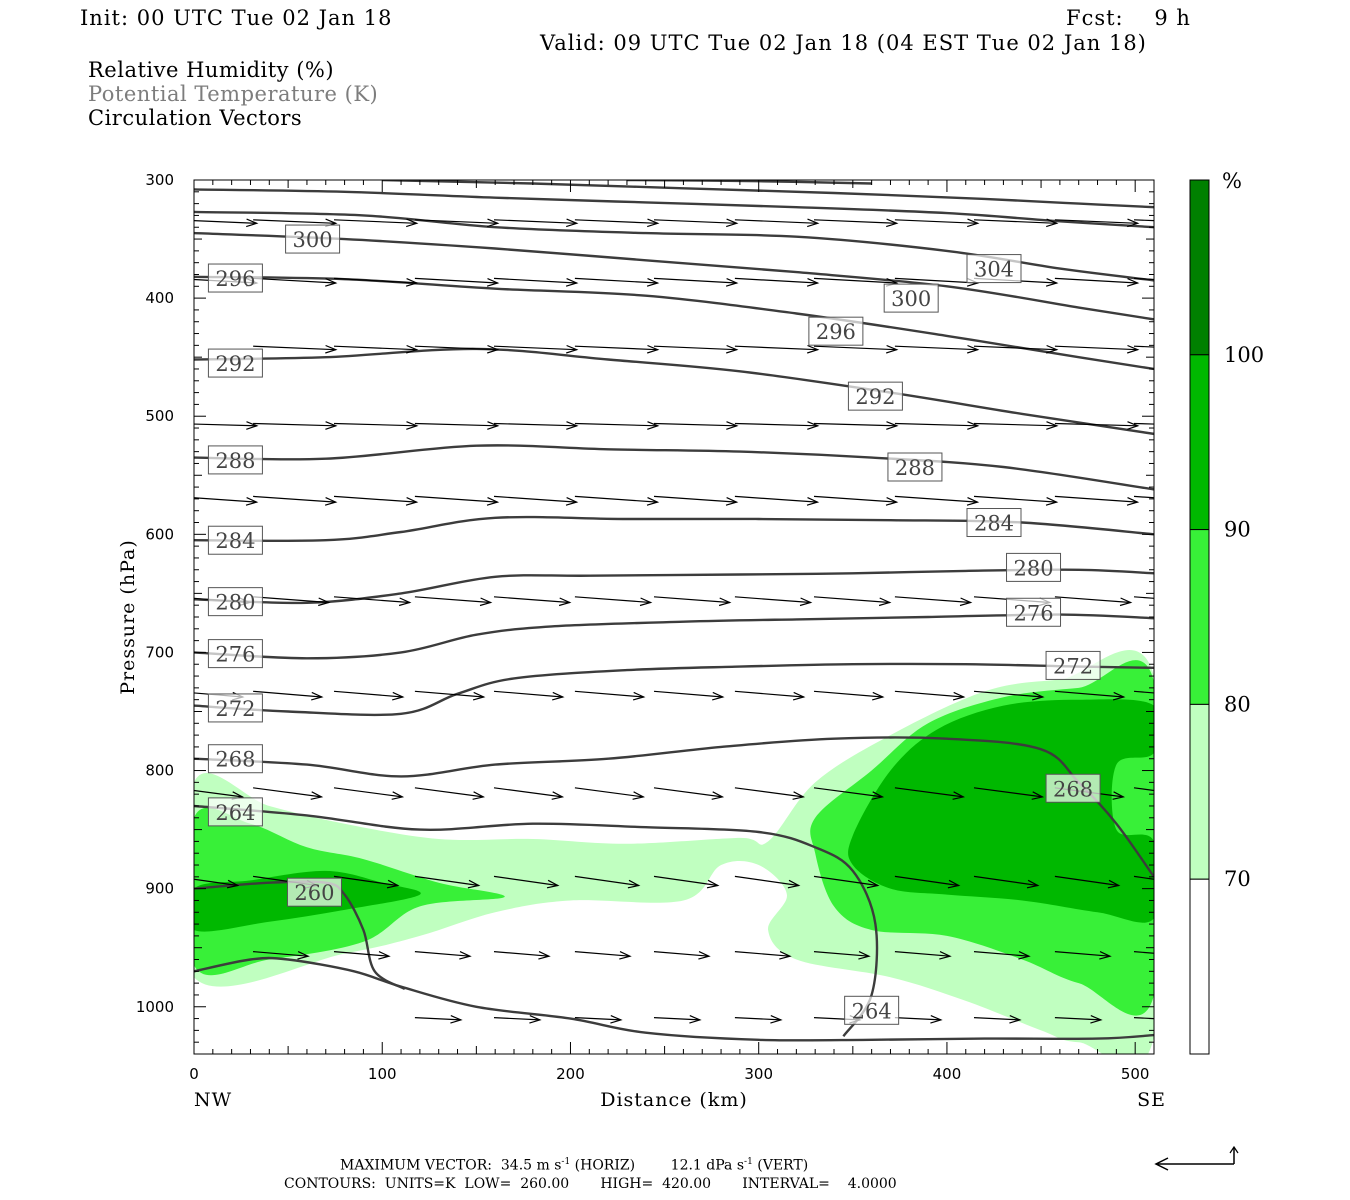  I want to click on colorbar-level-label: 80, so click(1237, 704).